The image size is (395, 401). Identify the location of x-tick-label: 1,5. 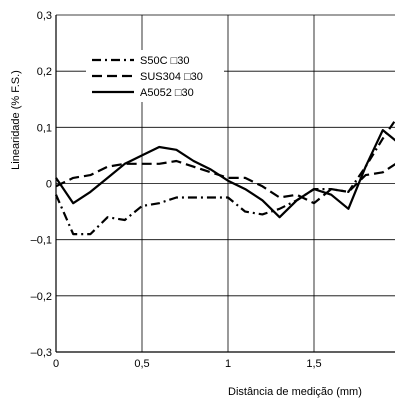
(313, 364).